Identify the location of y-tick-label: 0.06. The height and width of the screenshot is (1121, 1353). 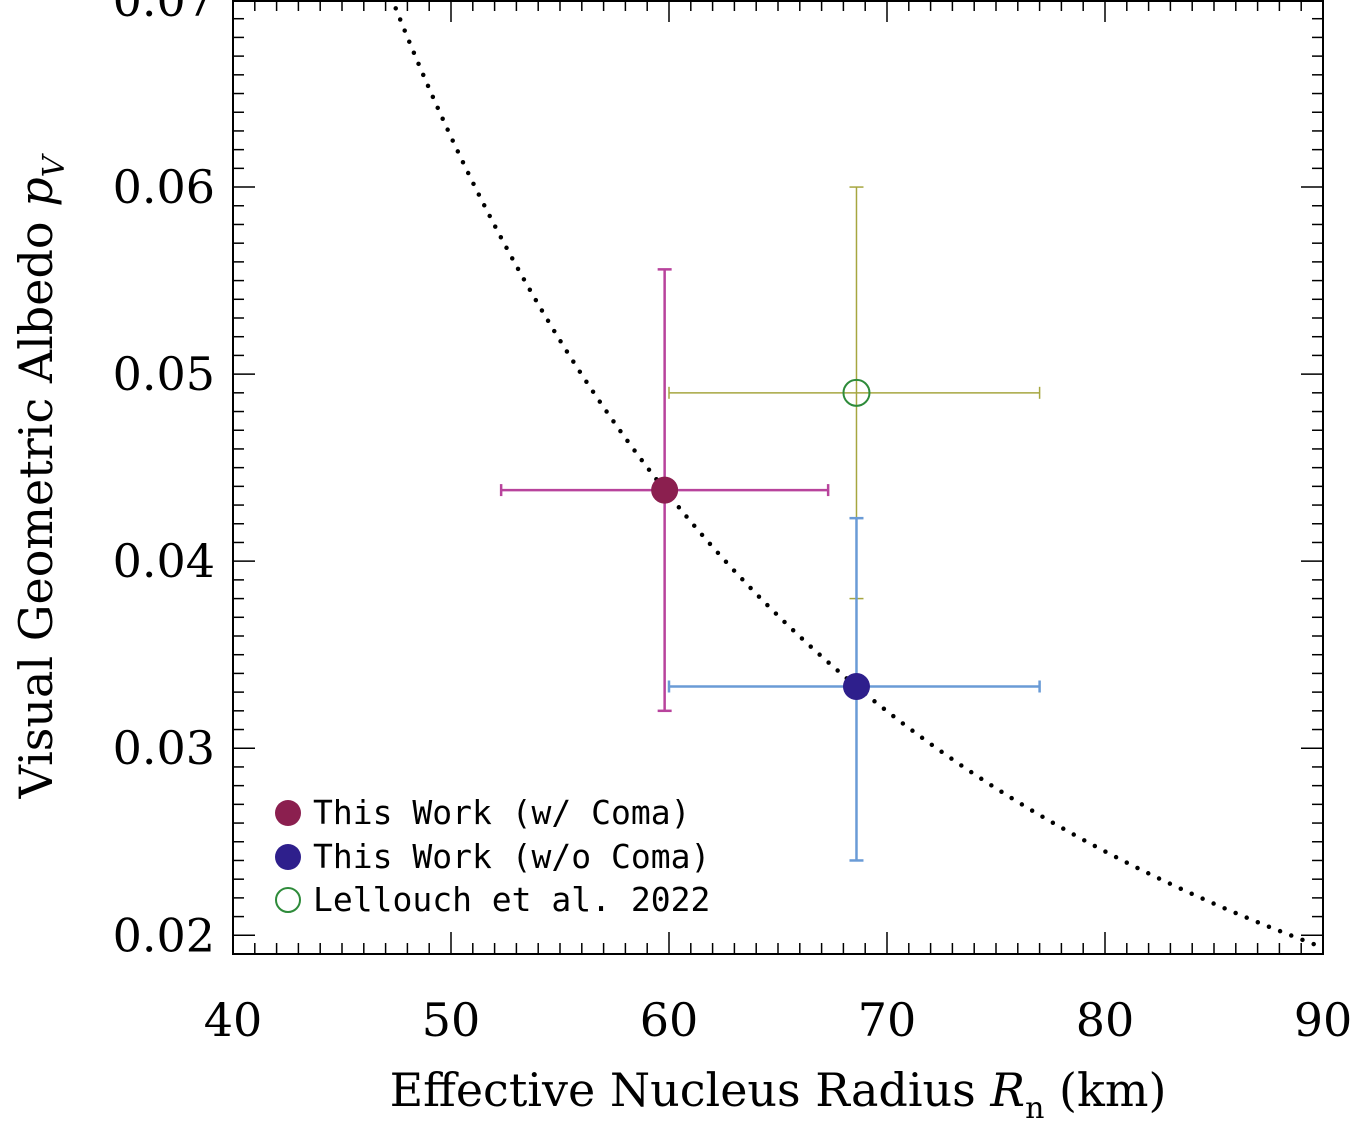
(164, 187).